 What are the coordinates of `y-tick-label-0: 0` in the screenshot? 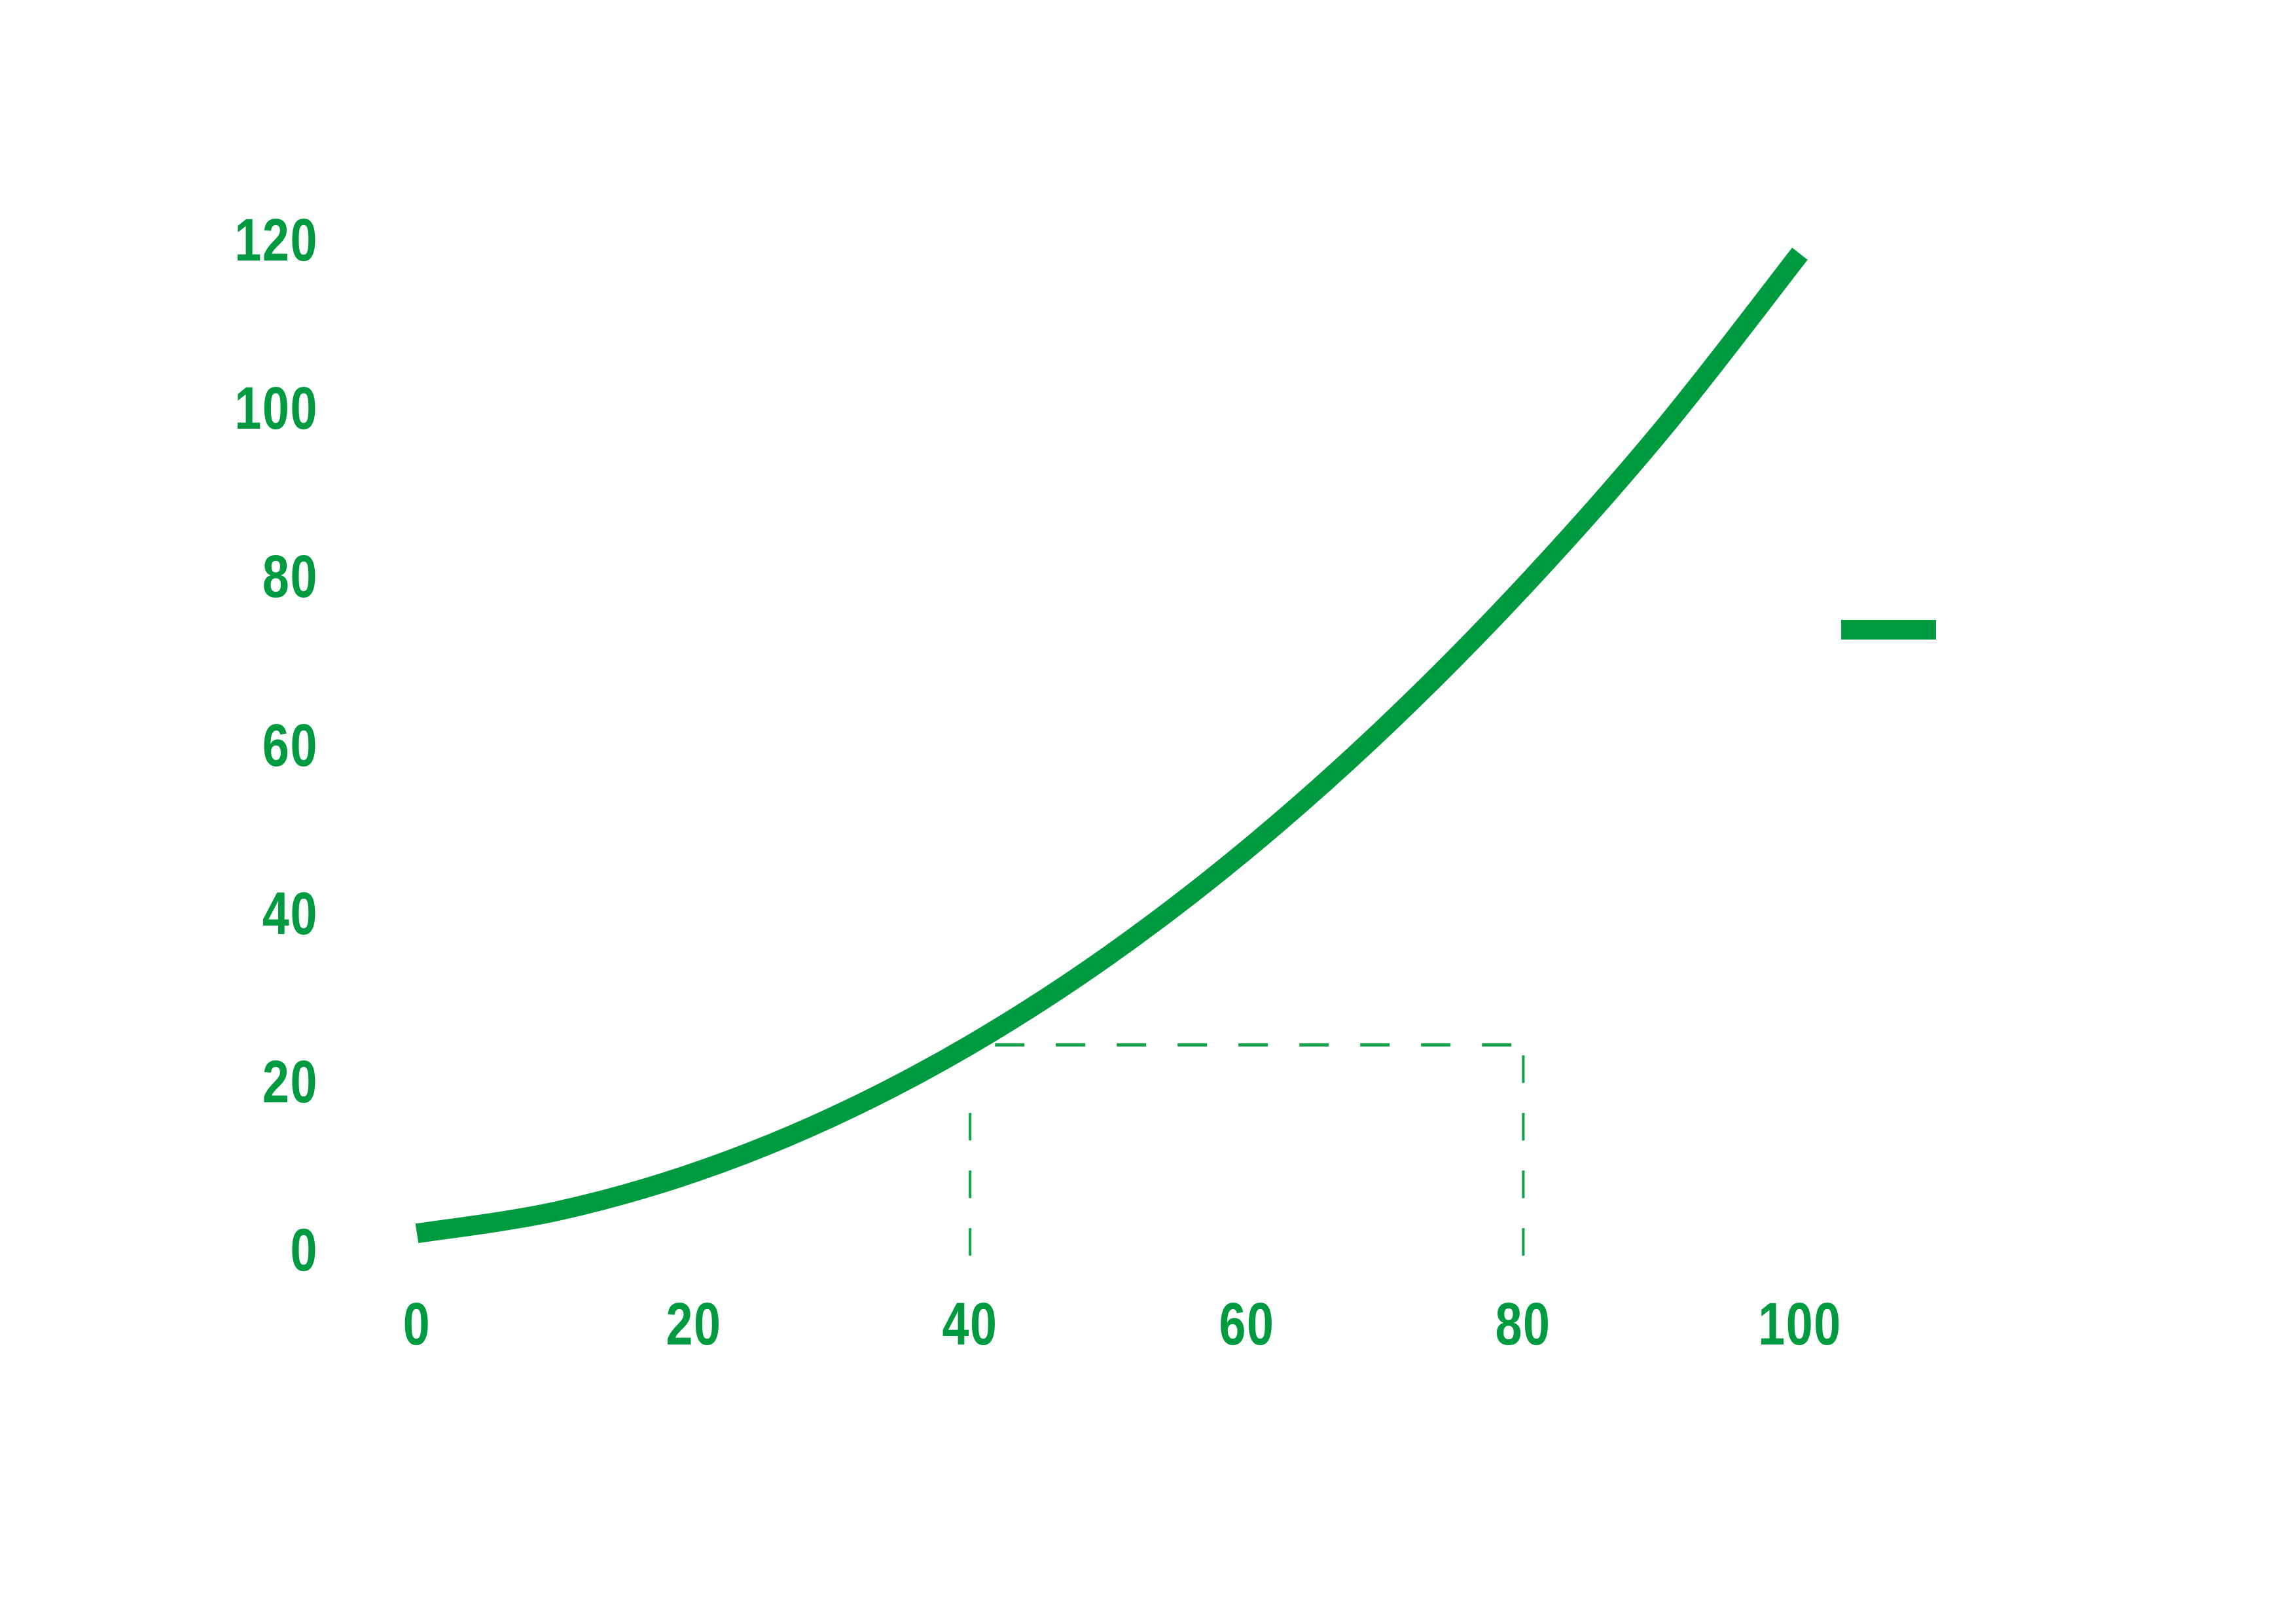 It's located at (304, 1250).